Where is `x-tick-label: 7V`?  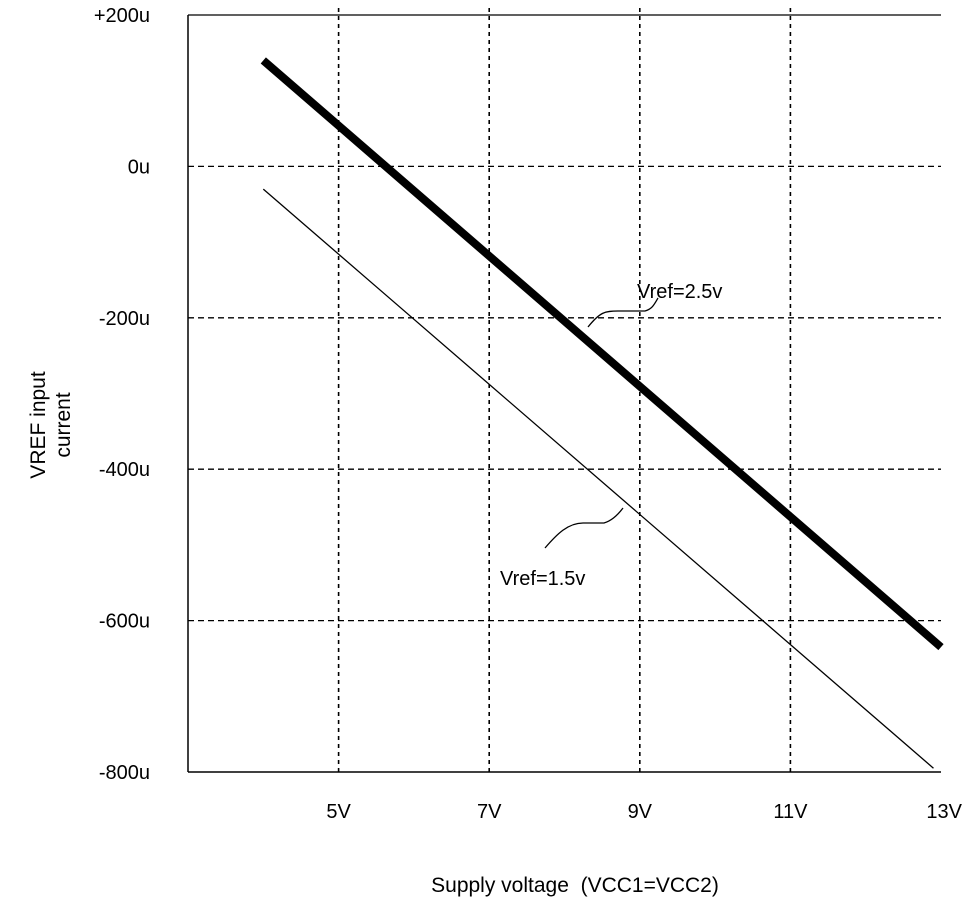
x-tick-label: 7V is located at coordinates (489, 812).